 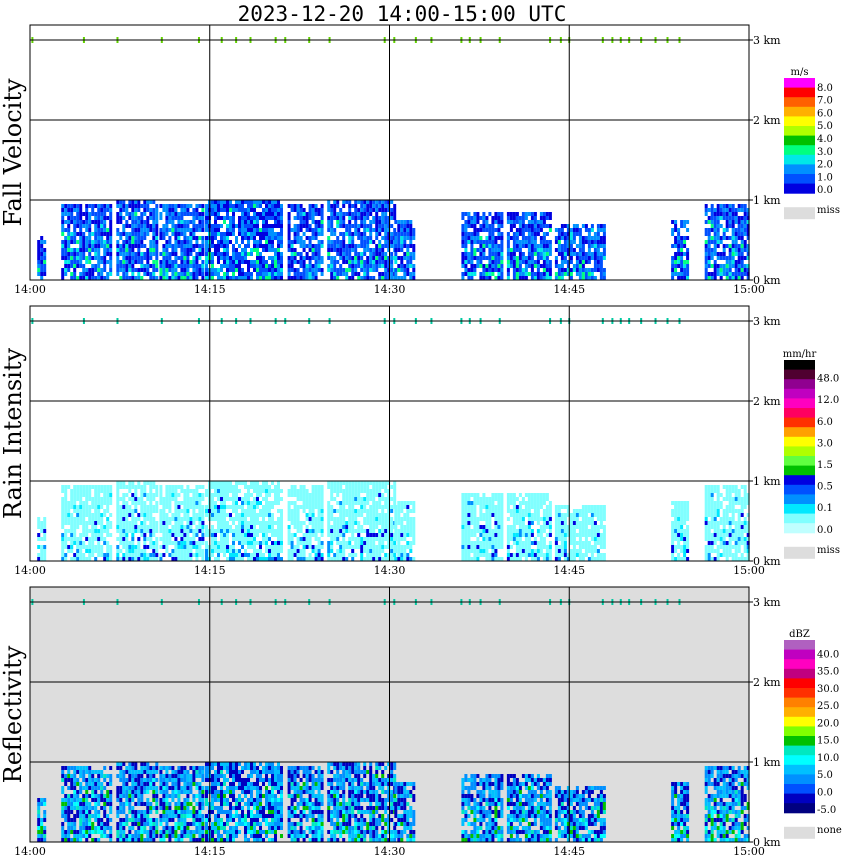 What do you see at coordinates (799, 169) in the screenshot?
I see `colorbar-swatch` at bounding box center [799, 169].